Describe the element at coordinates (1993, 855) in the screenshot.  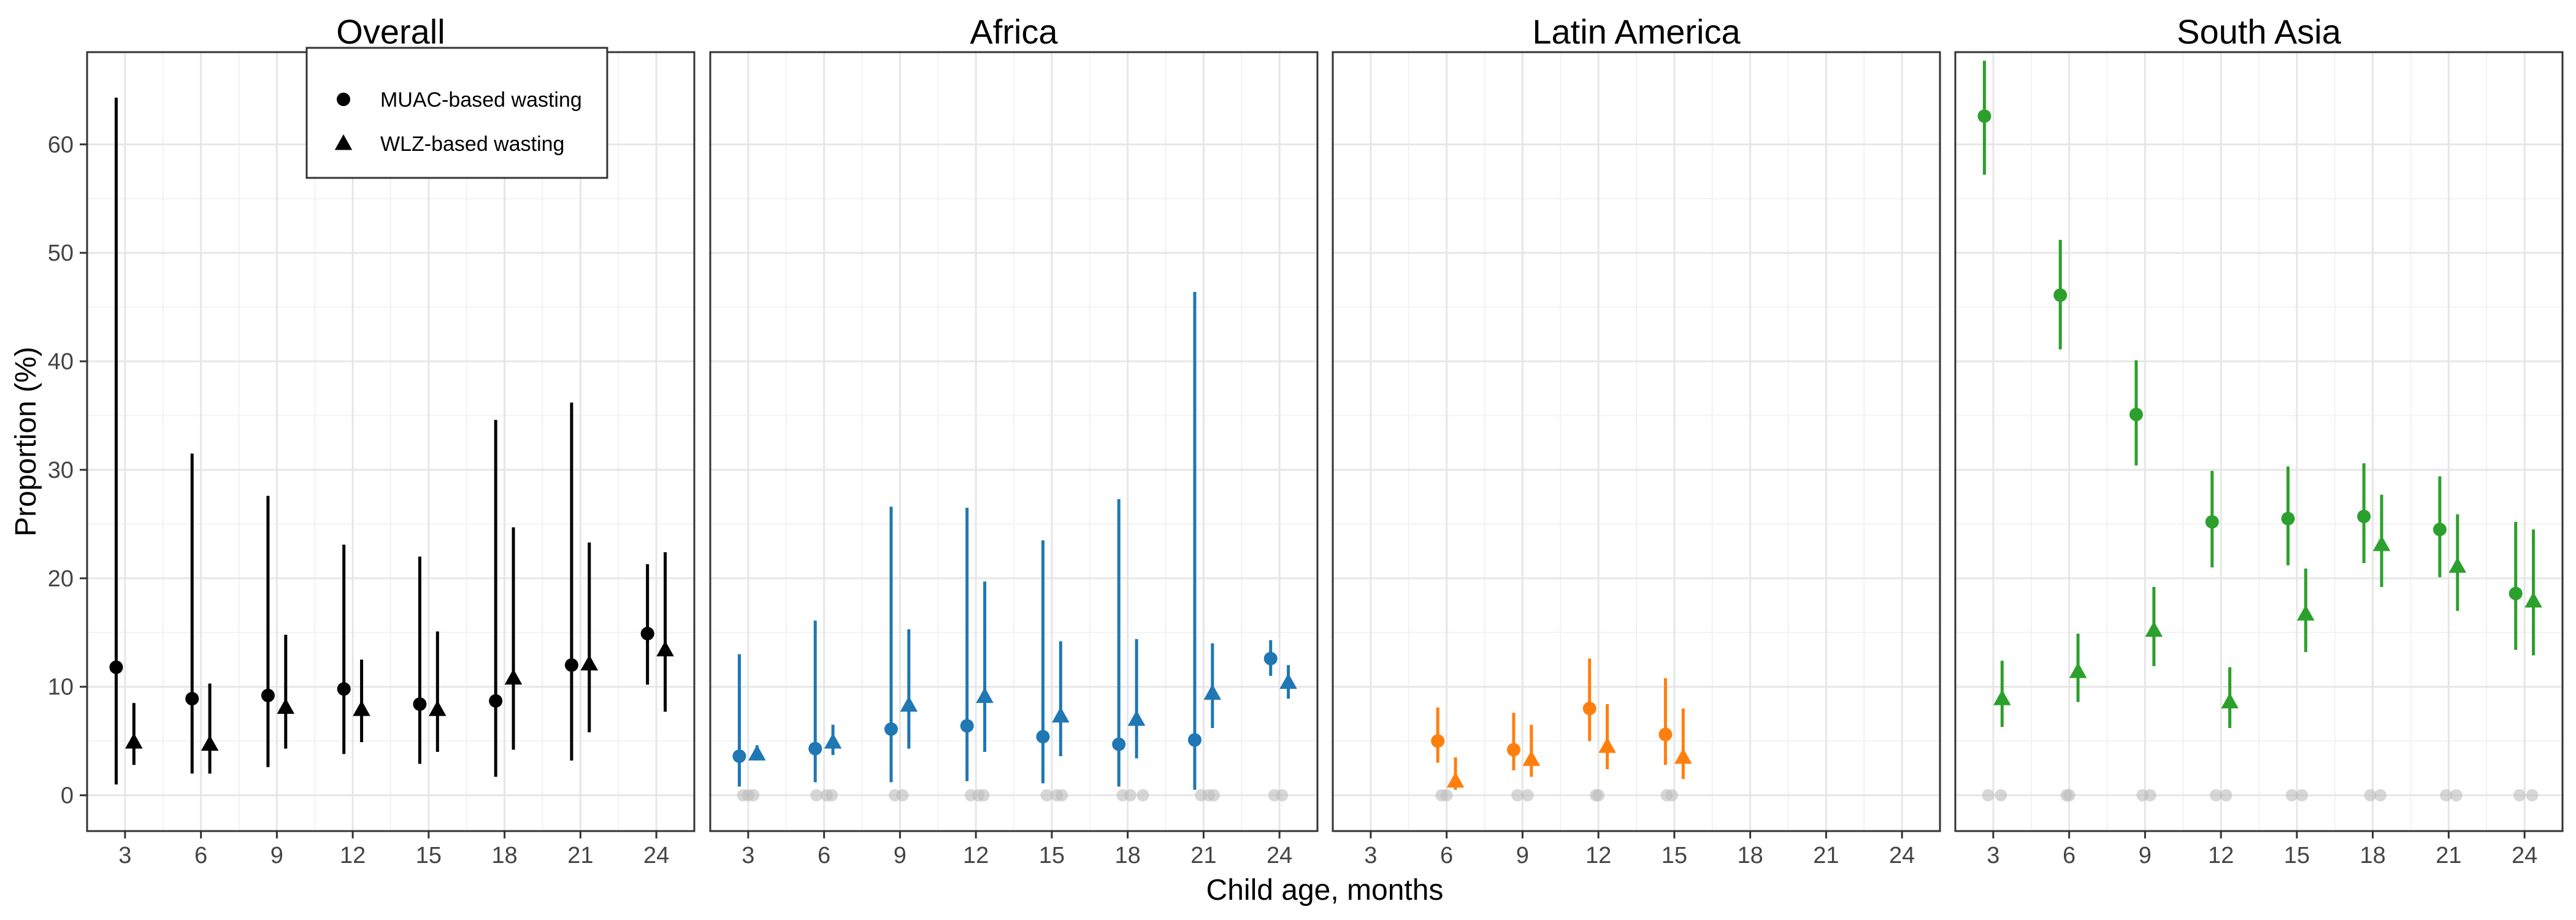
I see `x-tick-label: 3` at that location.